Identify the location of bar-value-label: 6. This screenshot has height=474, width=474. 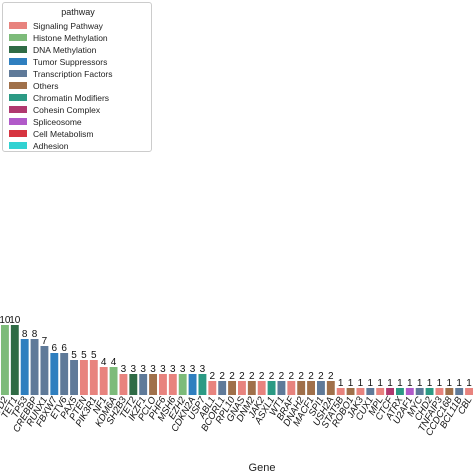
(64, 348).